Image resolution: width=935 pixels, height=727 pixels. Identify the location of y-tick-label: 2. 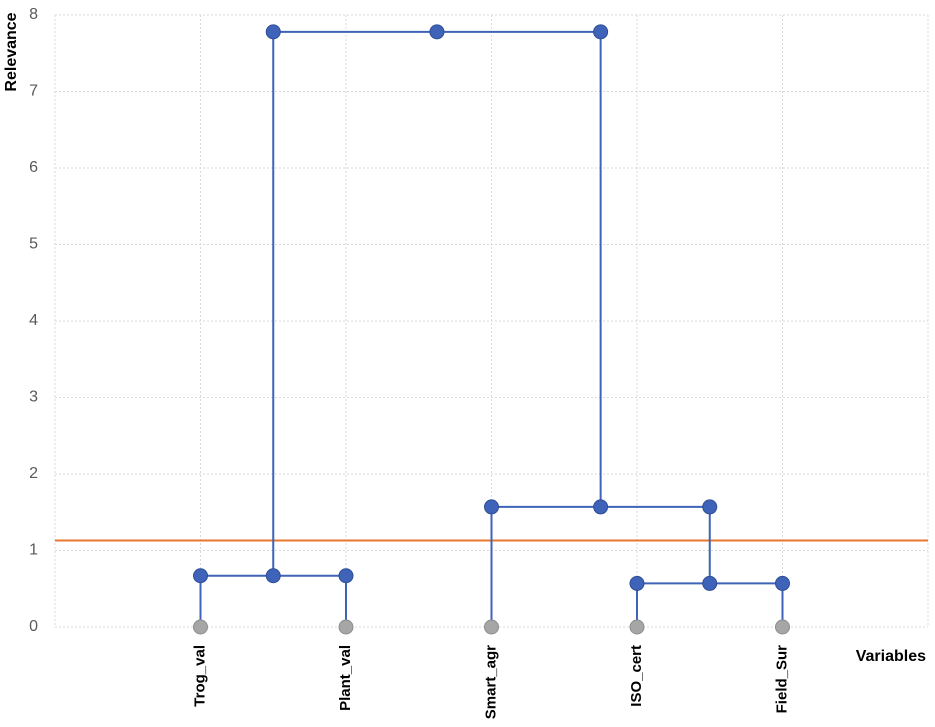
(33, 473).